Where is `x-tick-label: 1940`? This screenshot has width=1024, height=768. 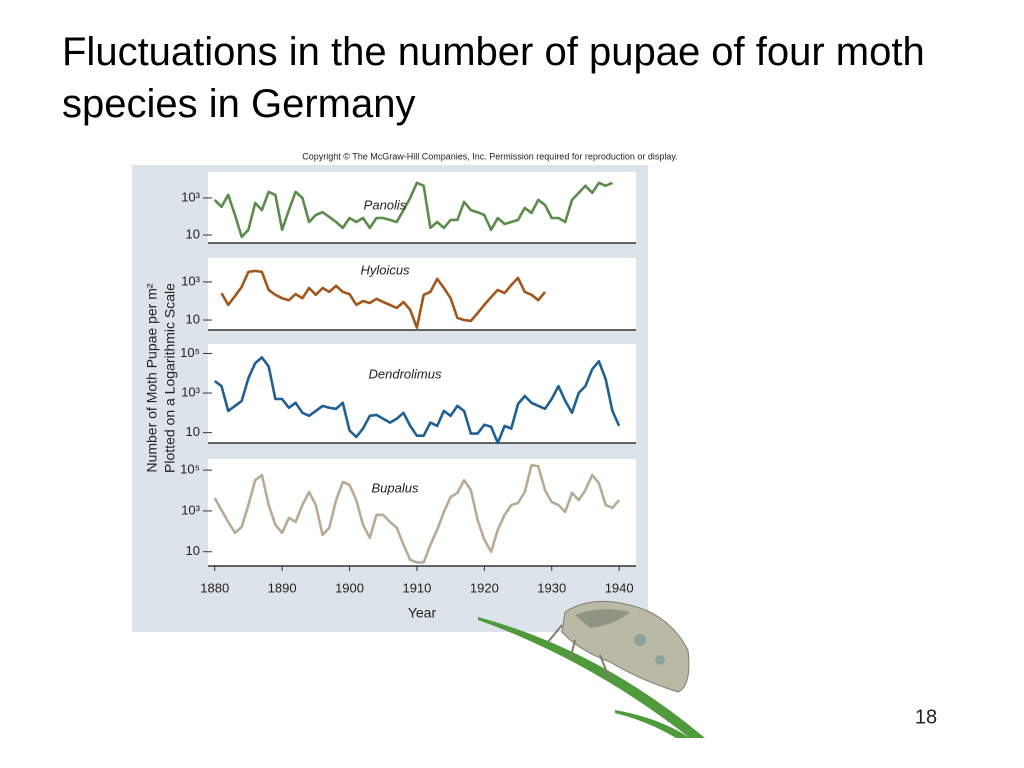
x-tick-label: 1940 is located at coordinates (619, 587).